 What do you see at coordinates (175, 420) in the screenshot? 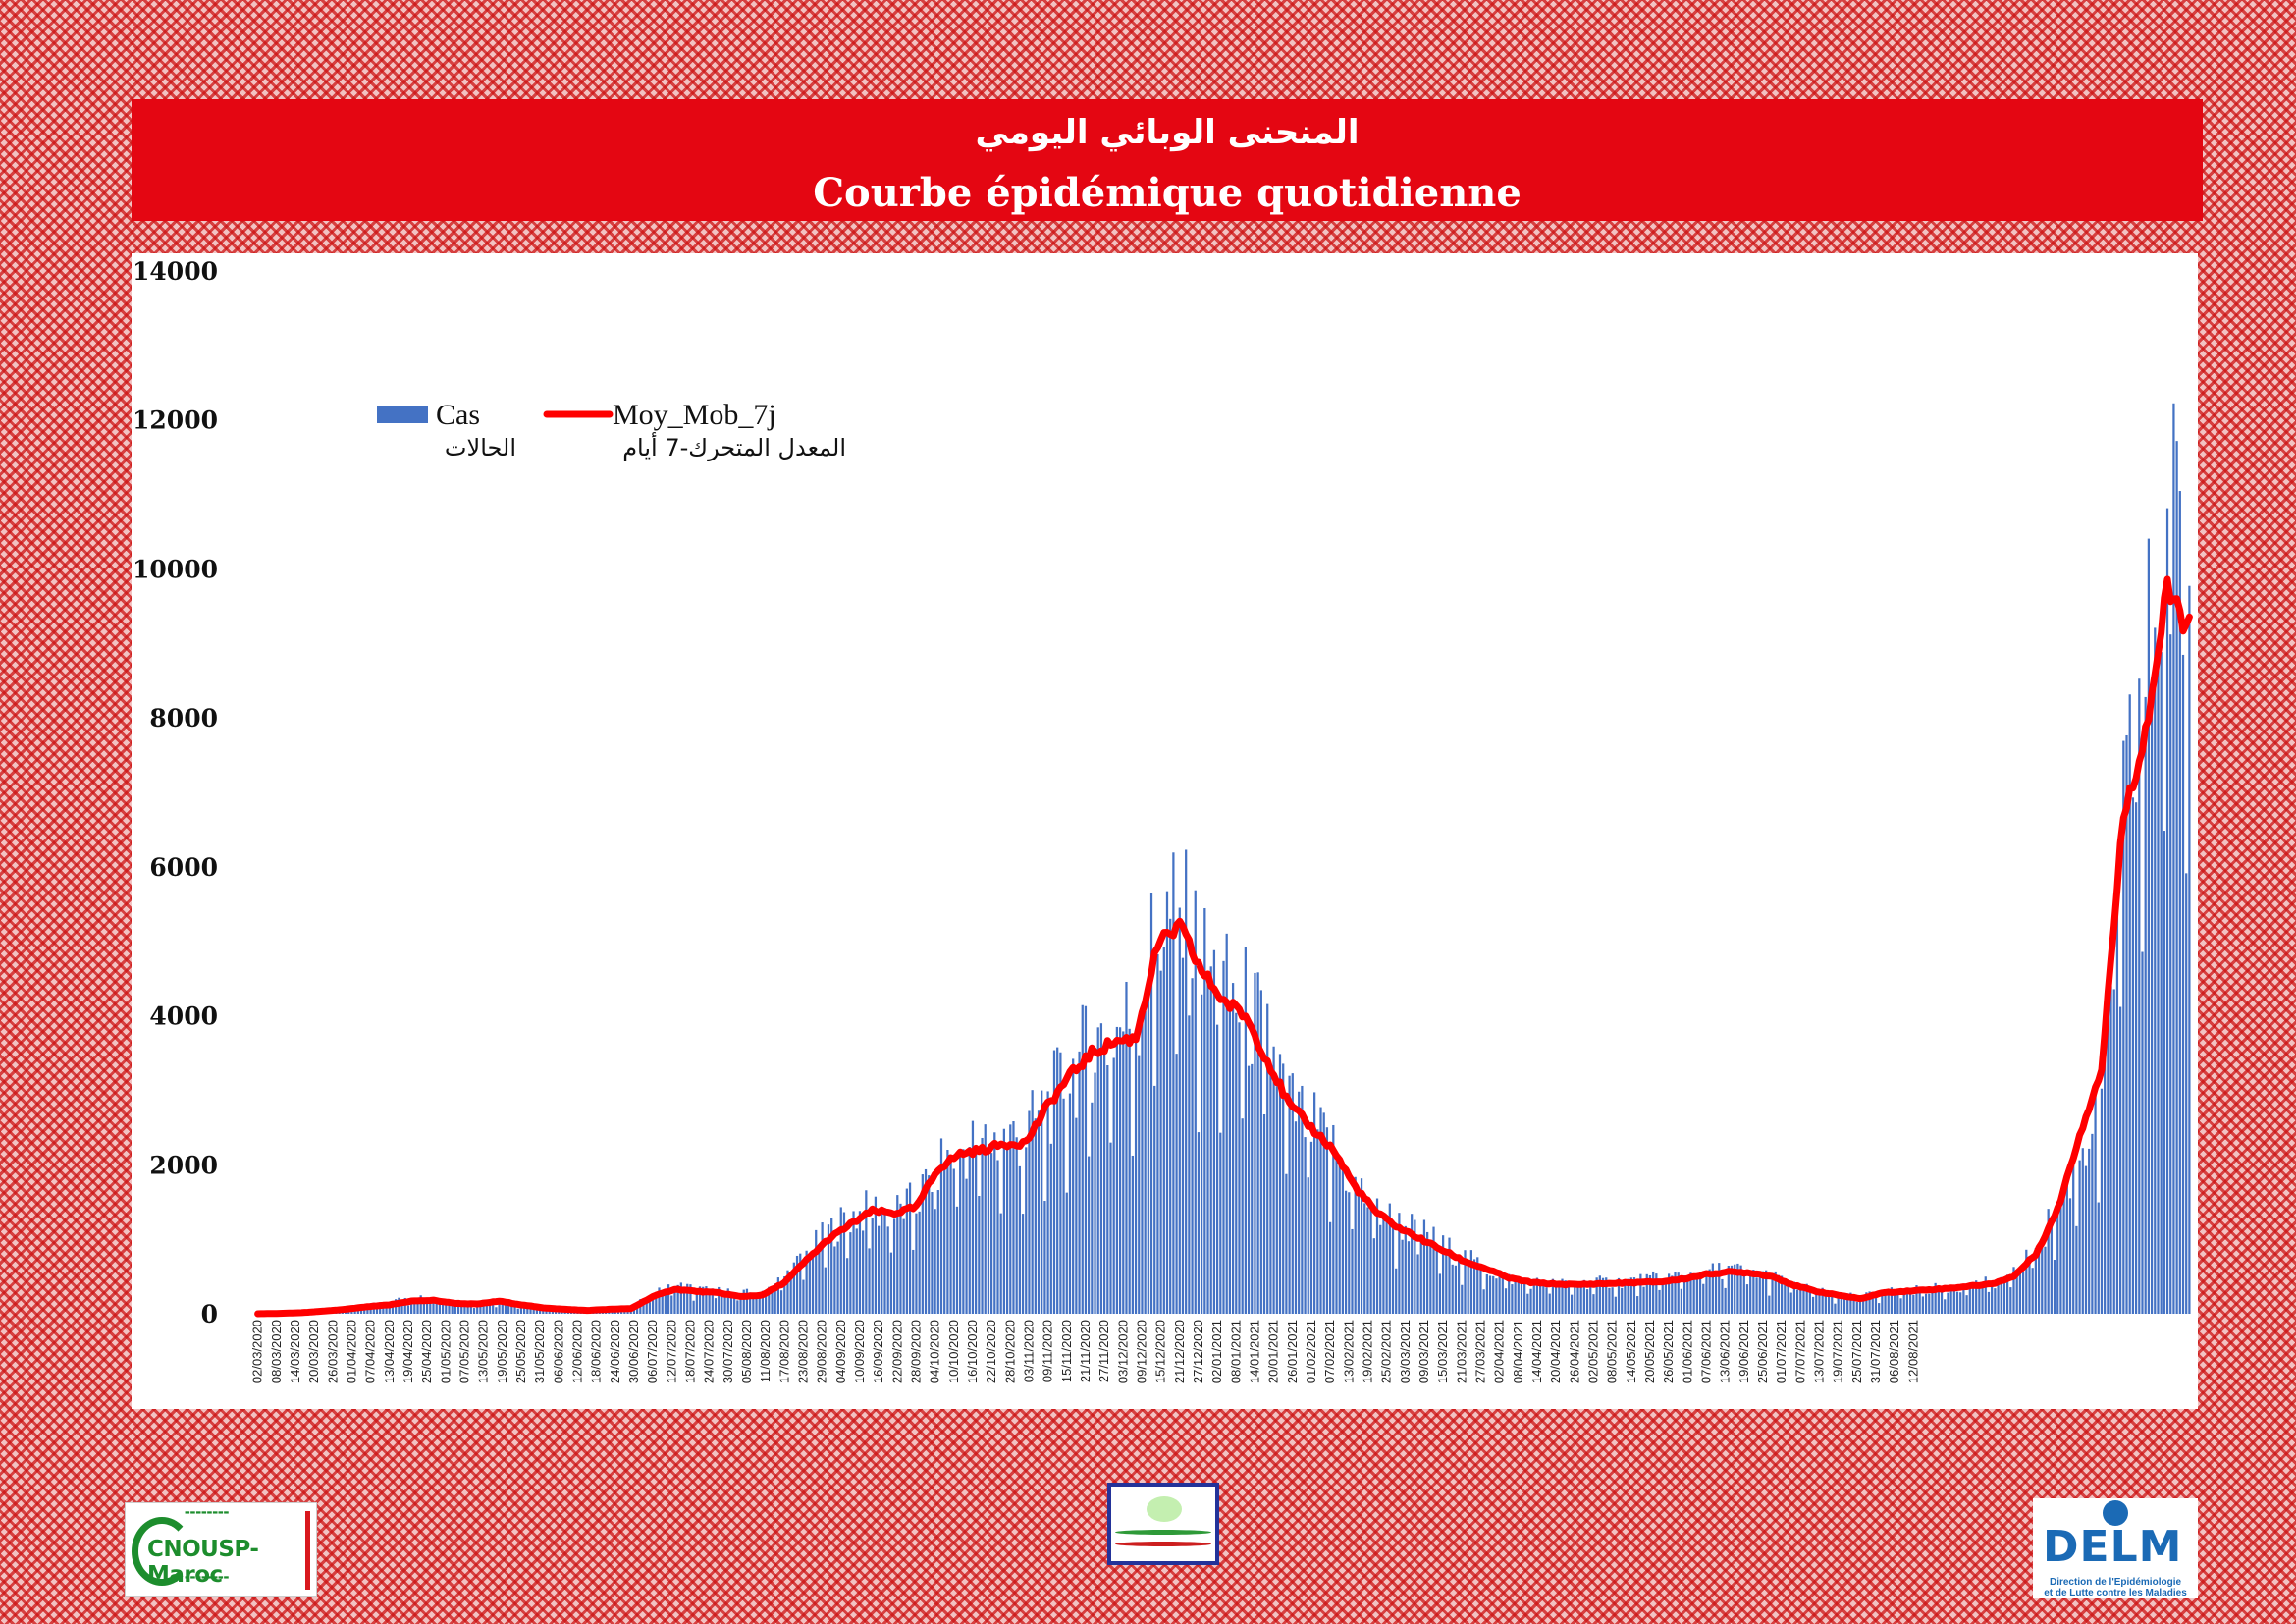
I see `y-tick-label: 12000` at bounding box center [175, 420].